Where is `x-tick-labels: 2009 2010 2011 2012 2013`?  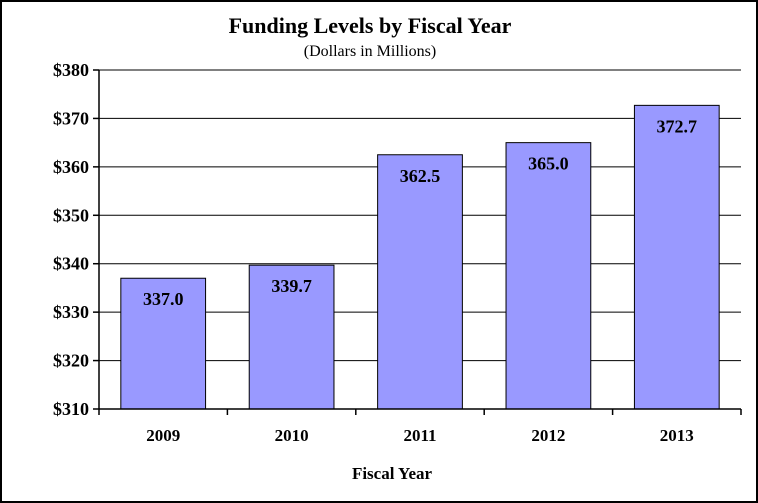
x-tick-labels: 2009 2010 2011 2012 2013 is located at coordinates (420, 435).